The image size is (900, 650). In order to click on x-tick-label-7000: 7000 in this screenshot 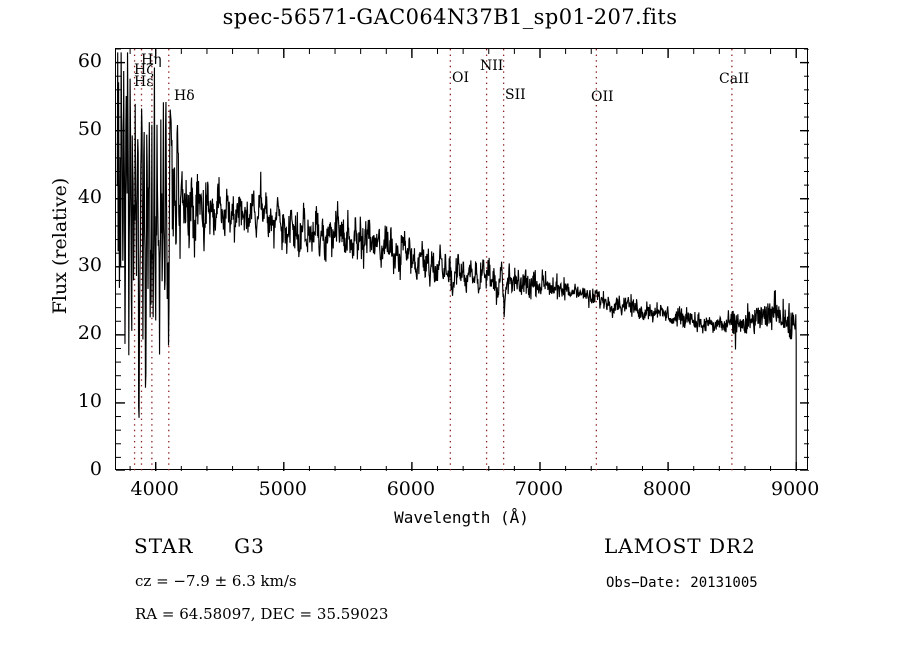, I will do `click(539, 489)`.